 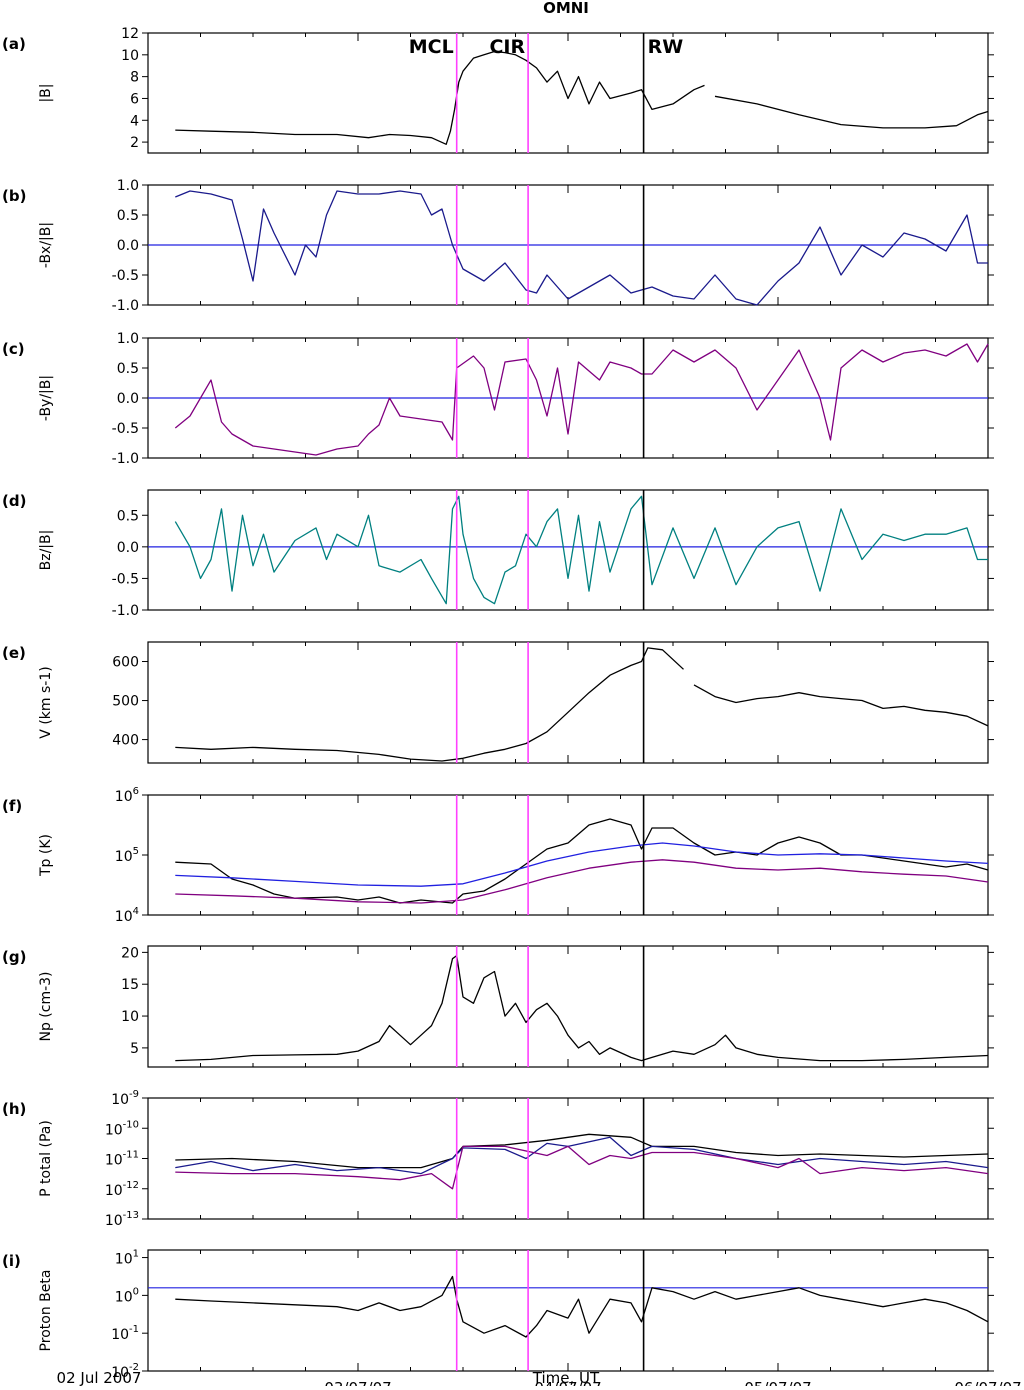 I want to click on x-tick-label: 03/07/07, so click(x=357, y=1382).